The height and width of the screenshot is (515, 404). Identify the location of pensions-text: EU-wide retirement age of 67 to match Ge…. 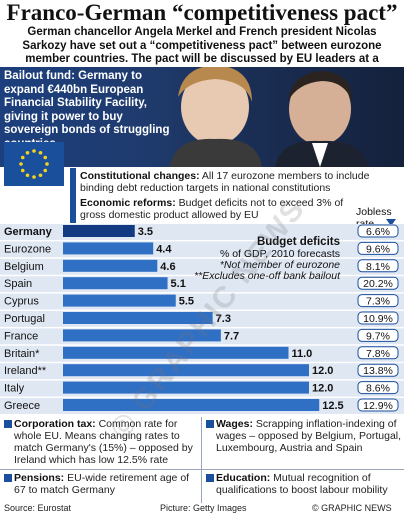
(102, 484).